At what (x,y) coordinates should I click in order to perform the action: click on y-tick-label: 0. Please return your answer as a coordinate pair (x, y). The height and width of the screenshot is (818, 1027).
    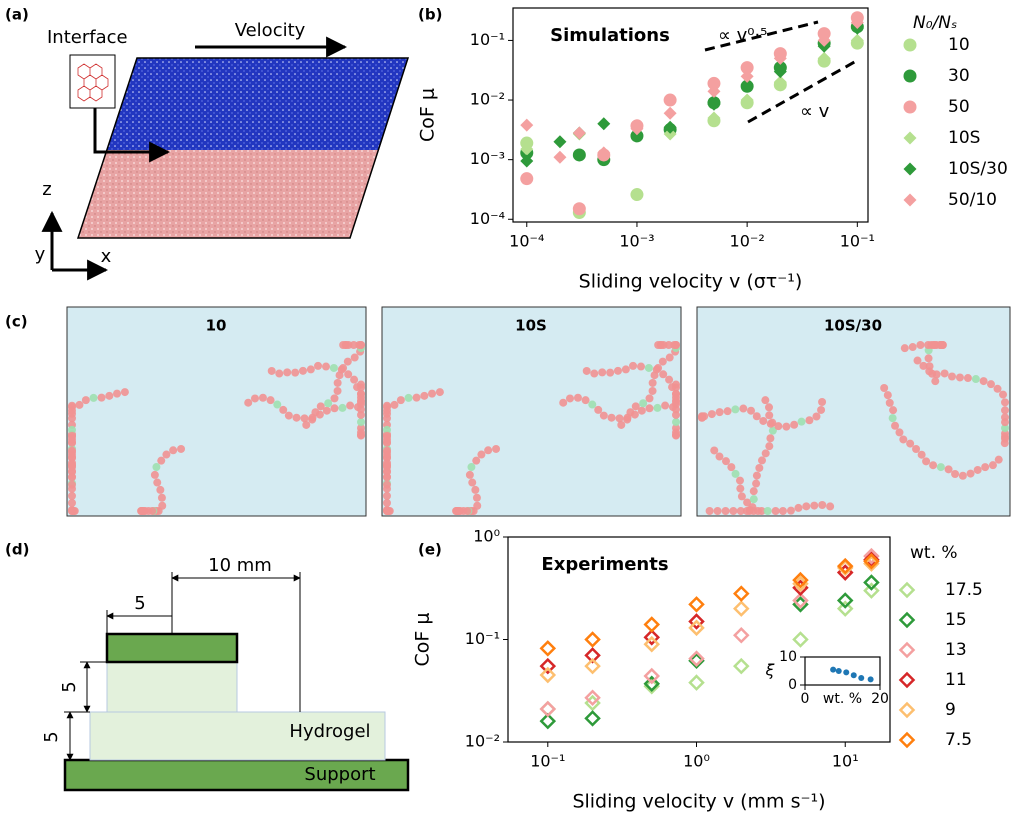
    Looking at the image, I should click on (792, 685).